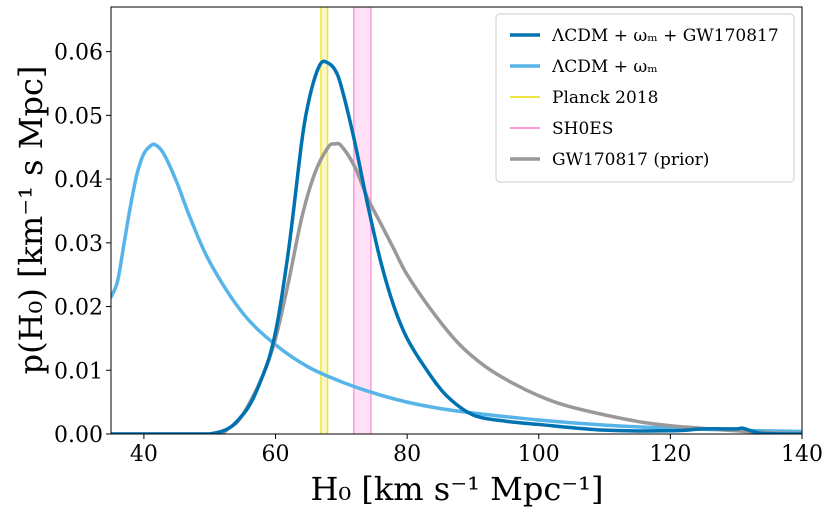 Image resolution: width=830 pixels, height=513 pixels. I want to click on band-sh0es, so click(362, 220).